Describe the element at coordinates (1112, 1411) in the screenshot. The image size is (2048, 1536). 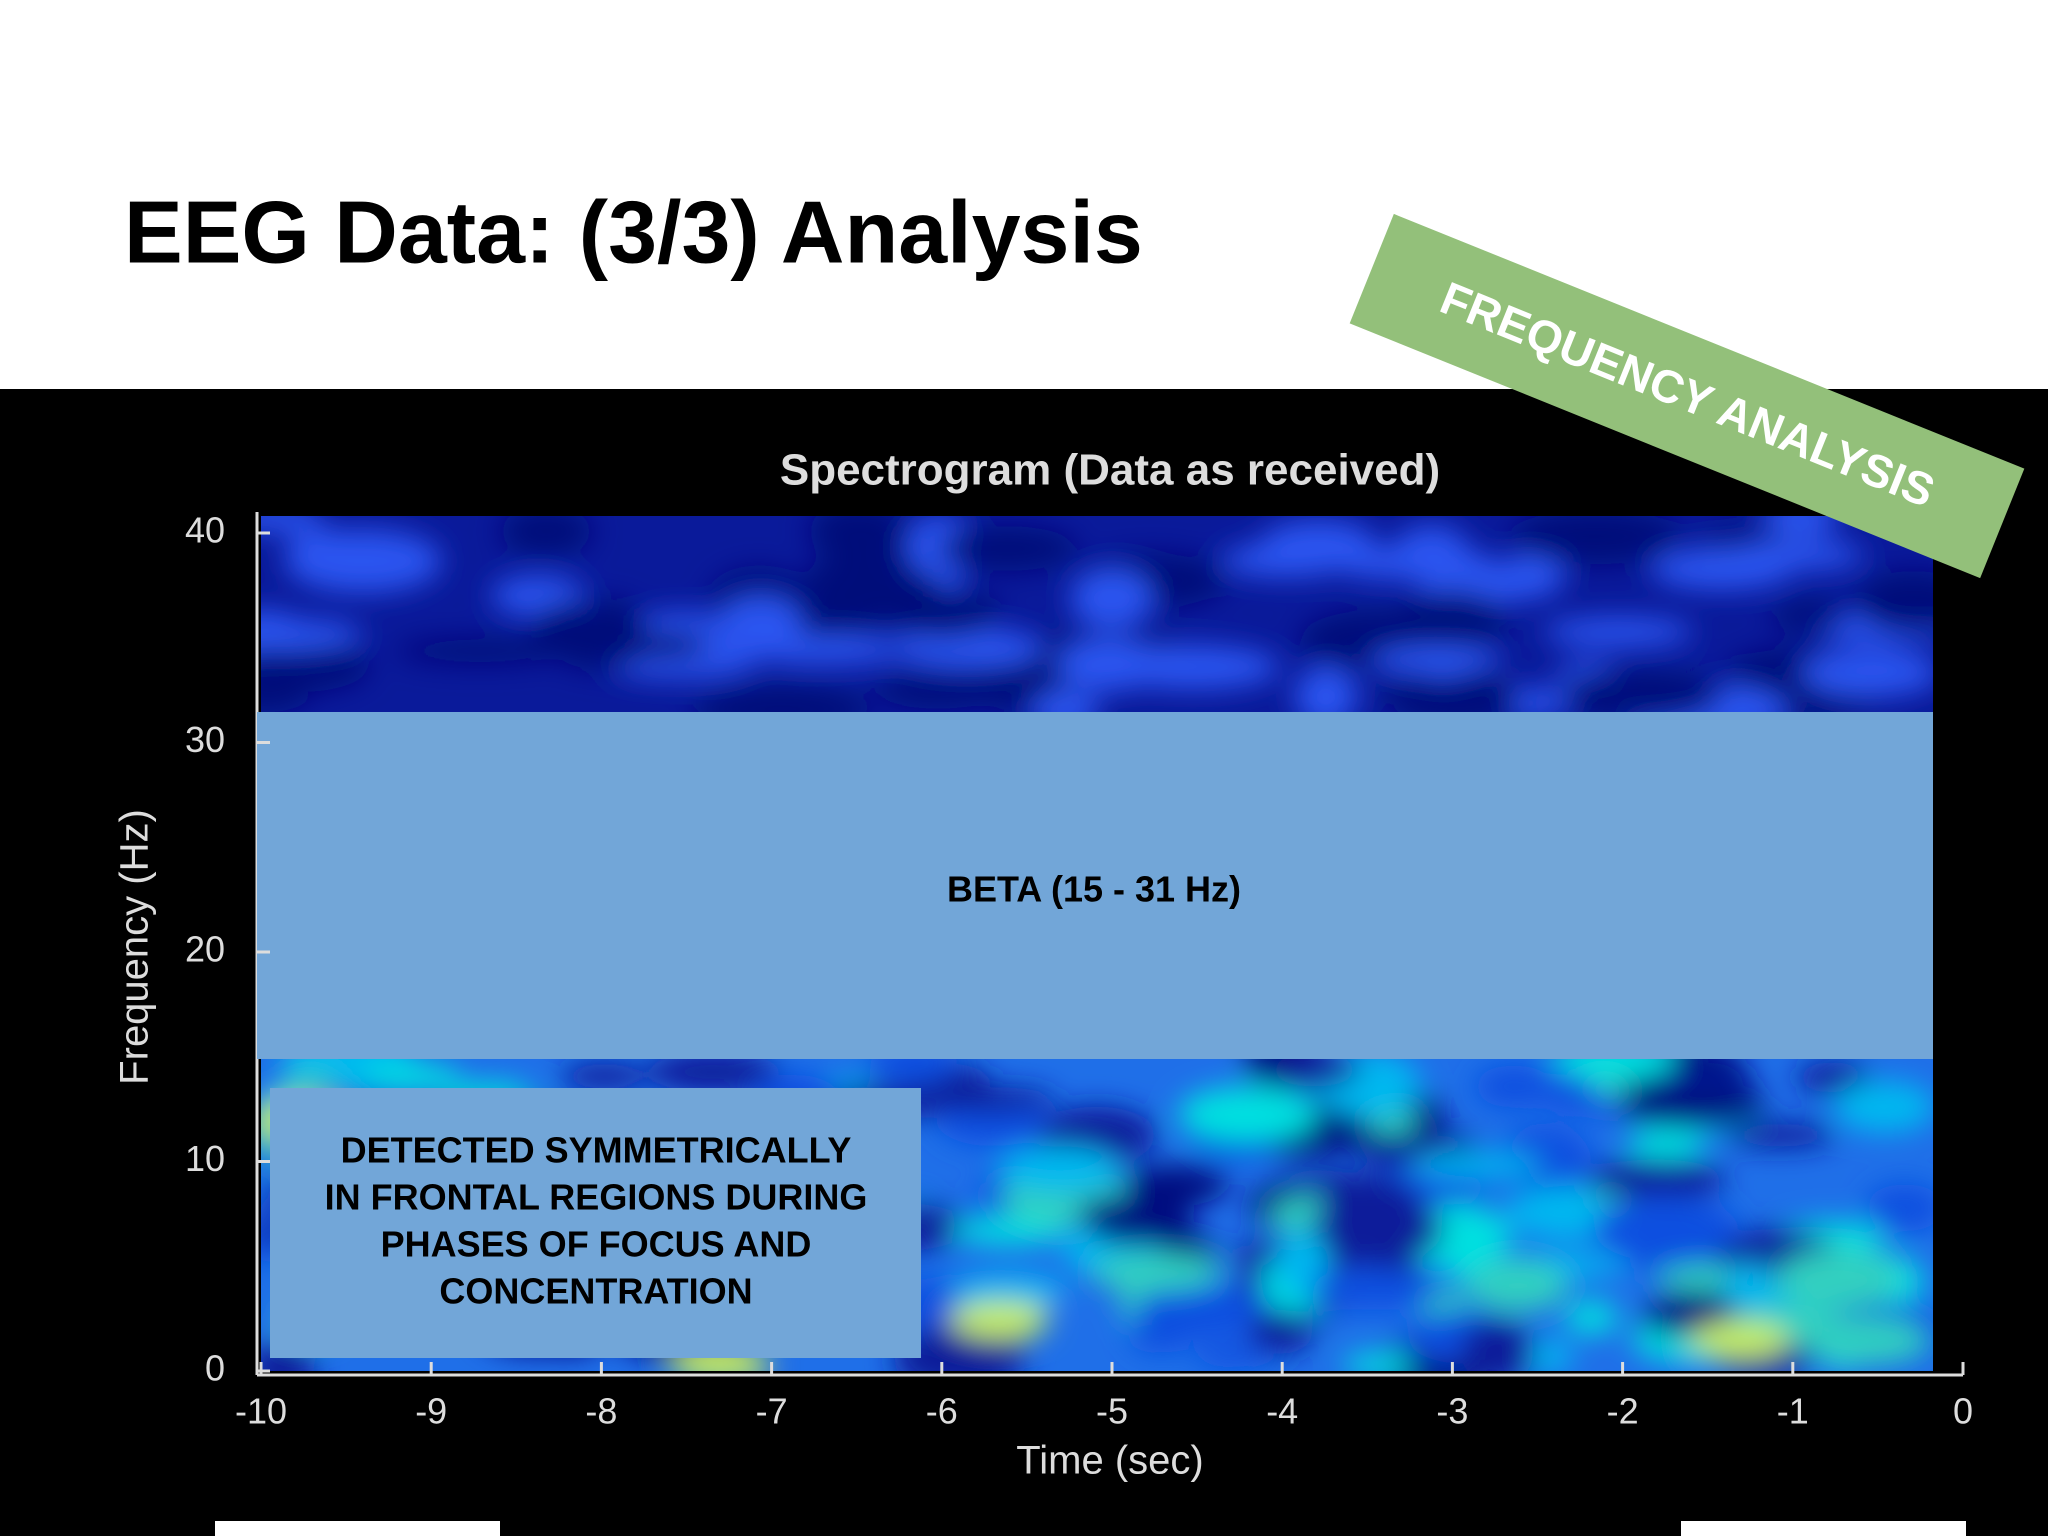
I see `x-tick-label: -5` at that location.